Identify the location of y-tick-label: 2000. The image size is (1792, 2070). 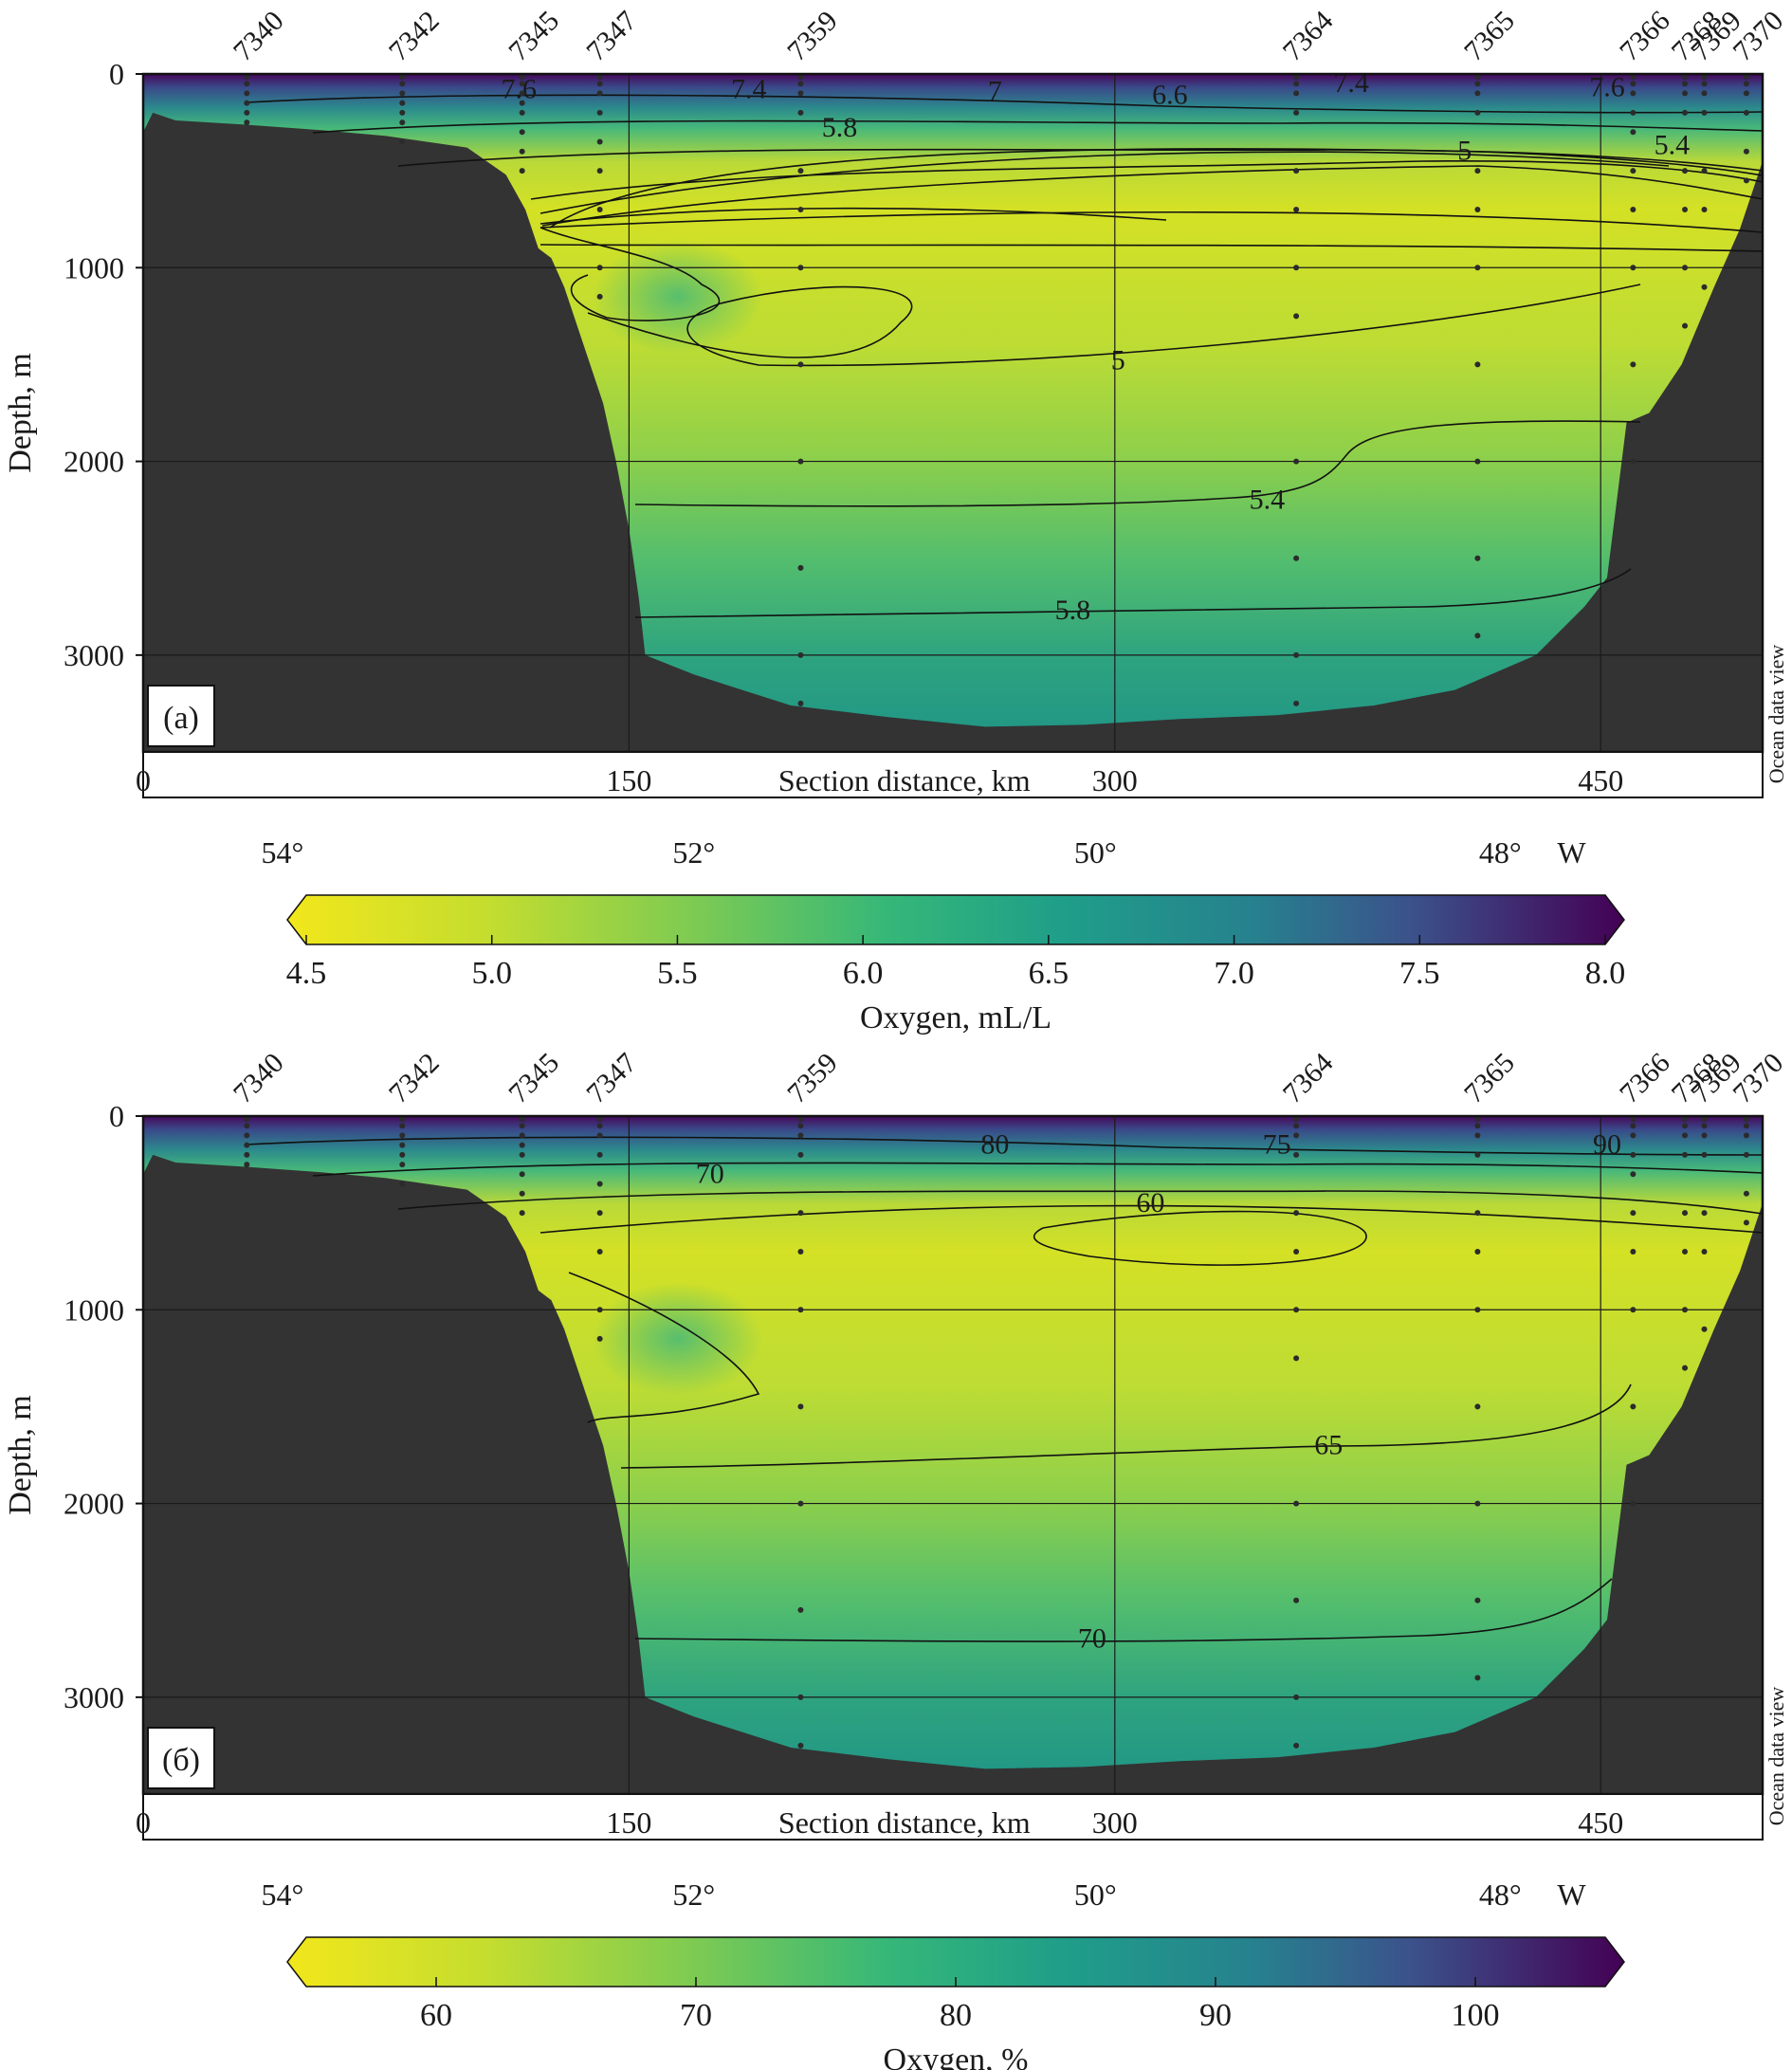
(94, 1504).